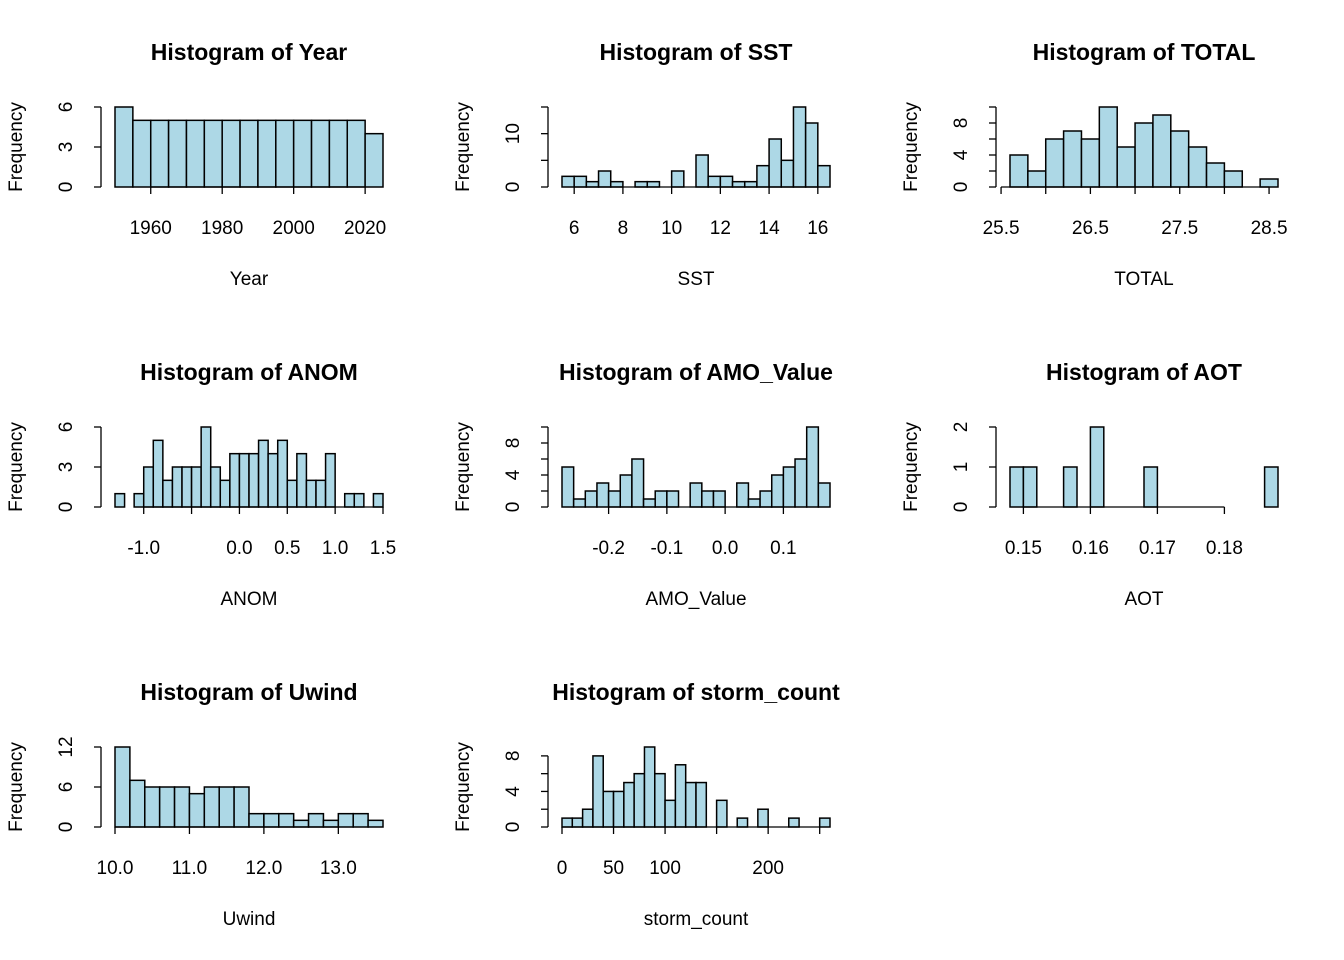  Describe the element at coordinates (961, 467) in the screenshot. I see `y-tick-label: 1` at that location.